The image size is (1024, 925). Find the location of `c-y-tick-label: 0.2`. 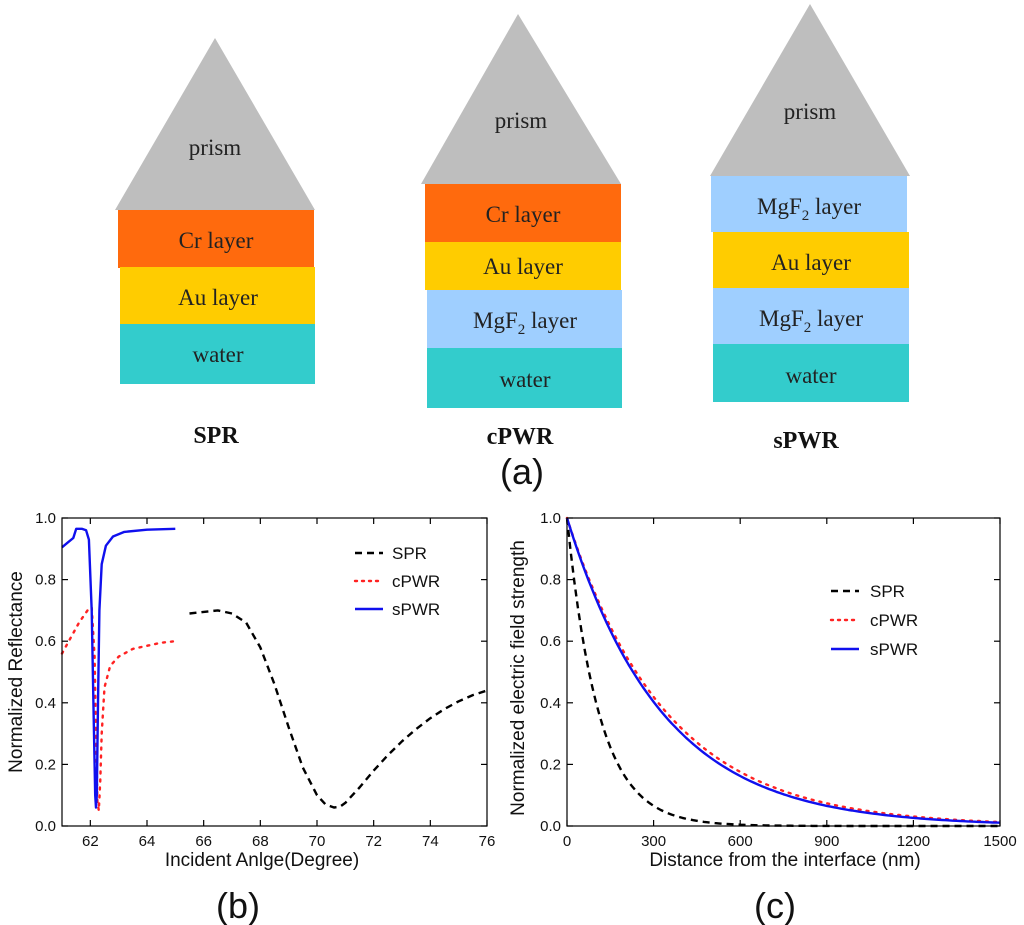

c-y-tick-label: 0.2 is located at coordinates (550, 764).